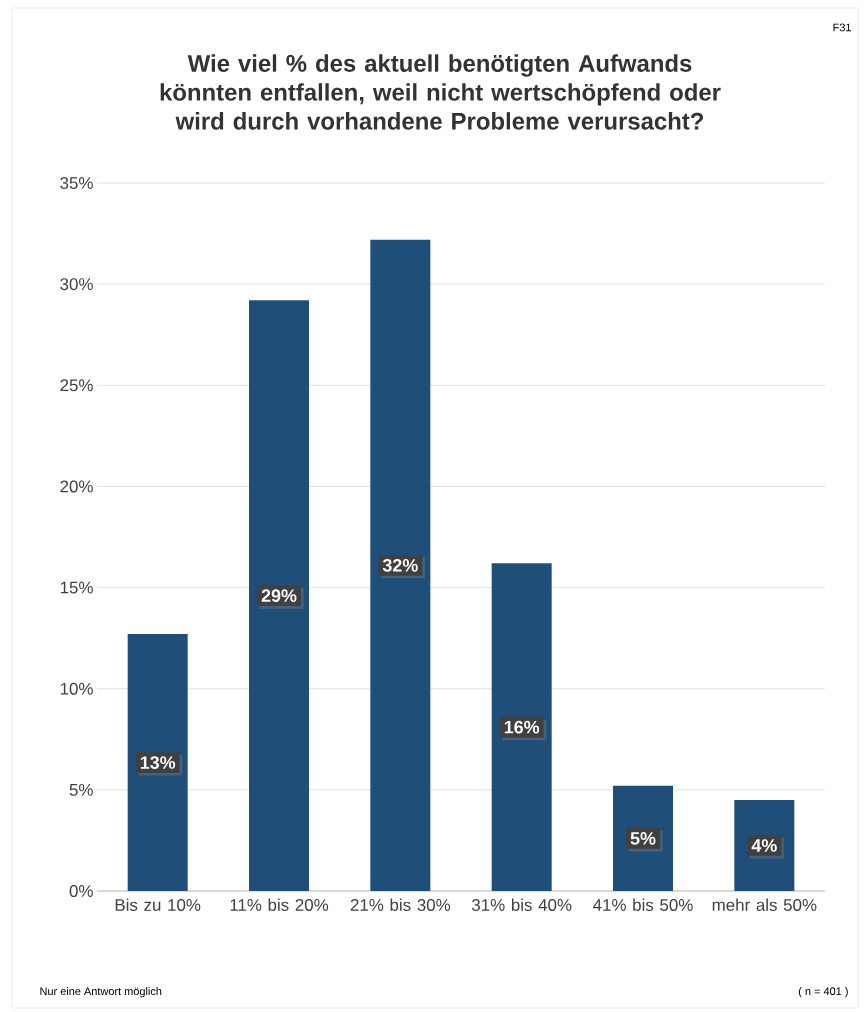 The height and width of the screenshot is (1012, 867). What do you see at coordinates (764, 845) in the screenshot?
I see `data-label: 4%` at bounding box center [764, 845].